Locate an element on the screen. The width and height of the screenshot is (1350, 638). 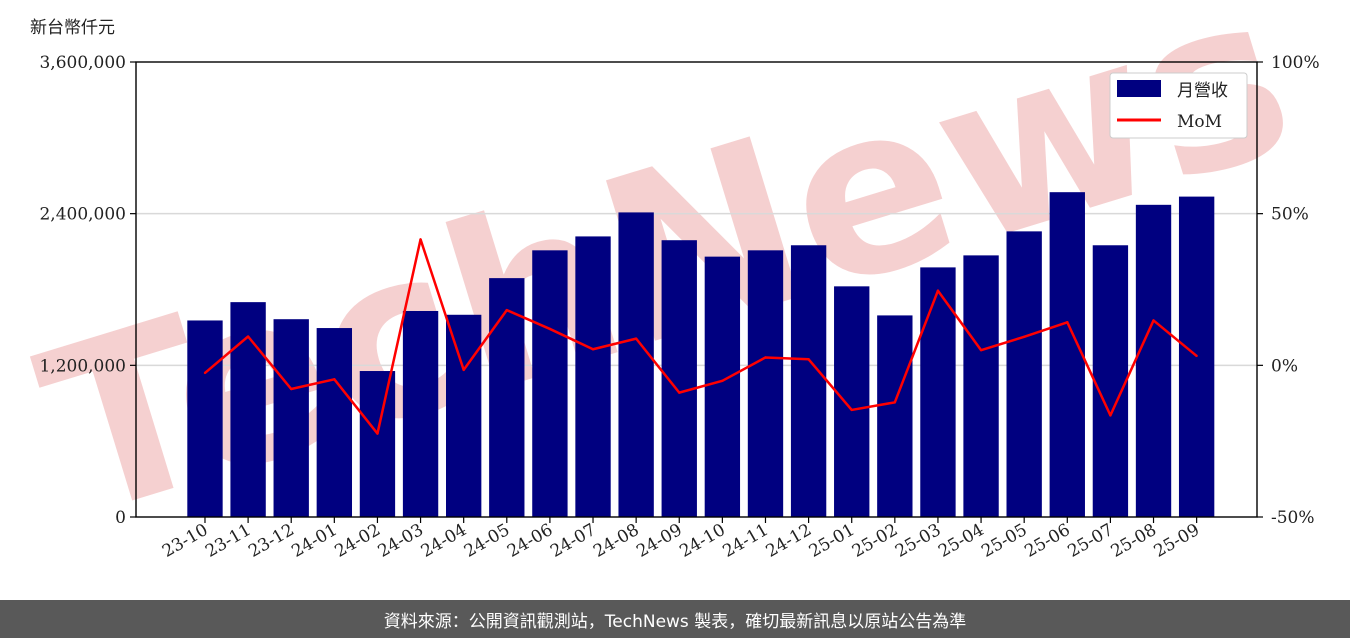
source-footer: 資料來源：公開資訊觀測站，TechNews 製表，確切最新訊息以原站公告為準 is located at coordinates (675, 619).